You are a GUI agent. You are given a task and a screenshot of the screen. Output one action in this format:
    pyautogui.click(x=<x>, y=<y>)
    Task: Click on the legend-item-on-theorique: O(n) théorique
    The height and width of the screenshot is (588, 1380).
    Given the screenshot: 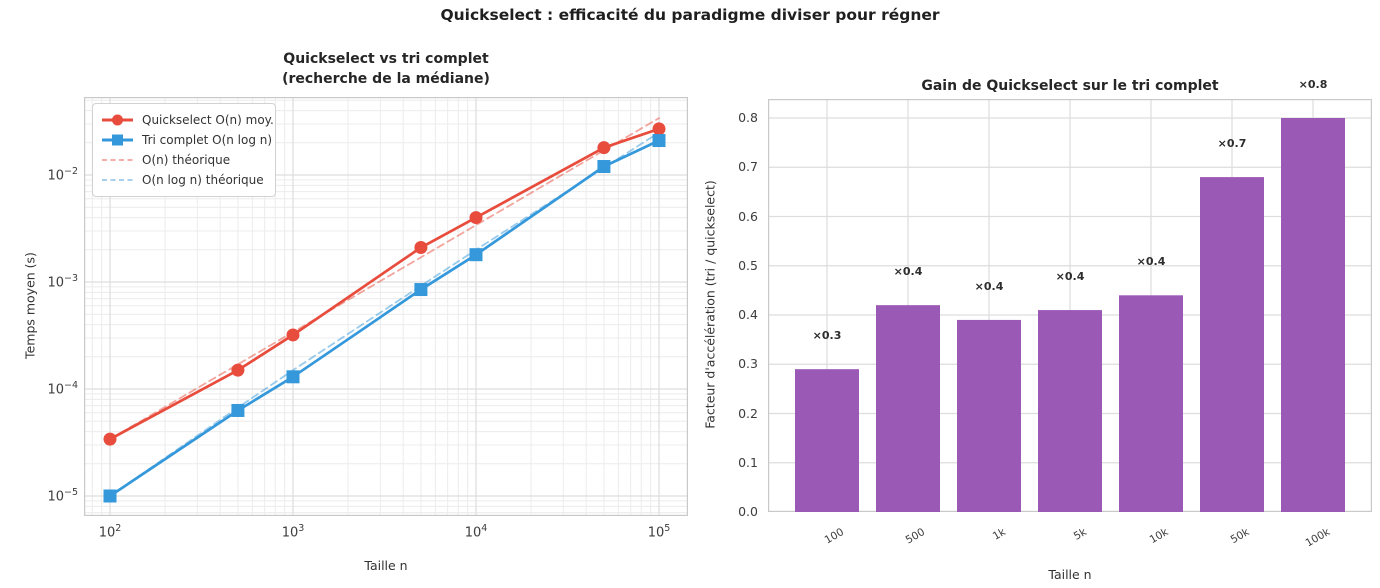 What is the action you would take?
    pyautogui.click(x=183, y=160)
    